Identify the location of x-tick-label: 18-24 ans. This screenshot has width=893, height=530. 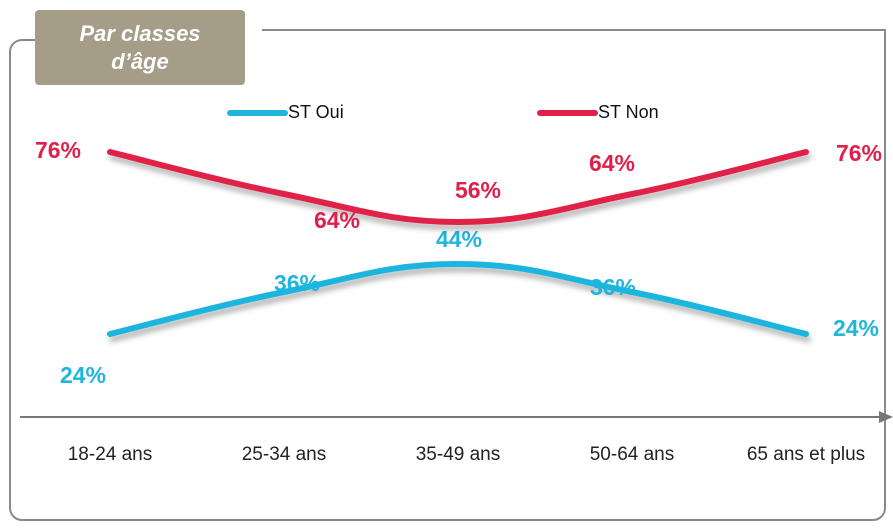
(110, 454).